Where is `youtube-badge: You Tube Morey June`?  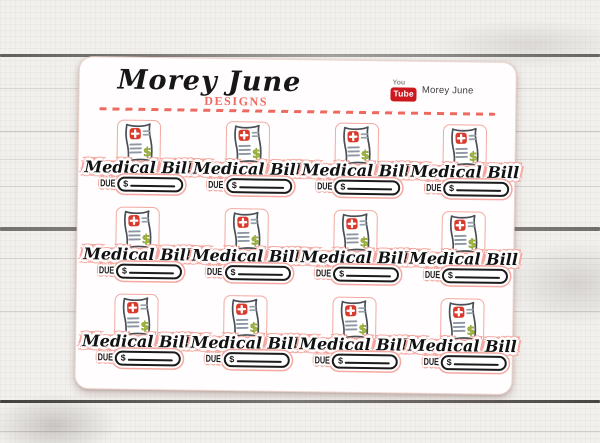
youtube-badge: You Tube Morey June is located at coordinates (432, 90).